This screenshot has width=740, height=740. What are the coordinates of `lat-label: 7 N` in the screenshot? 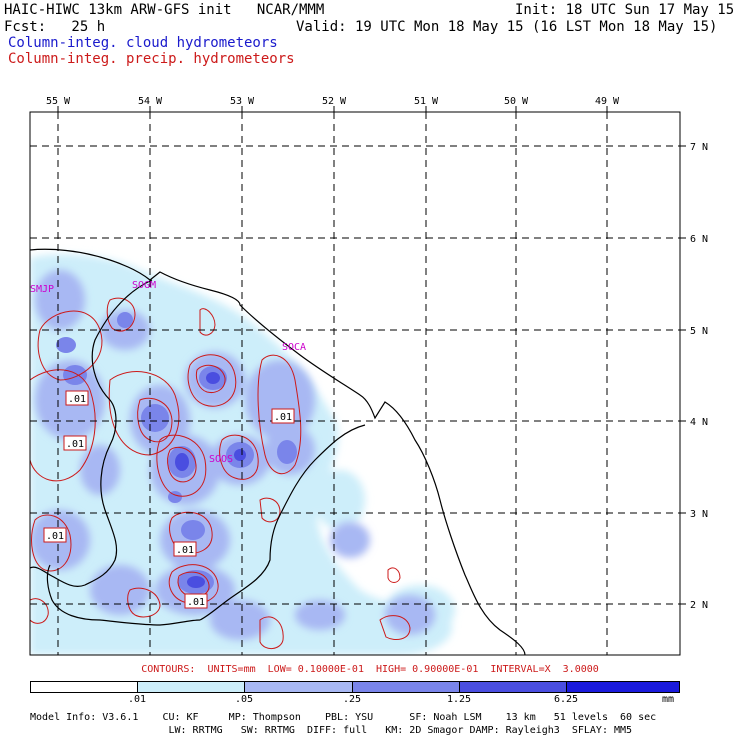 It's located at (699, 147).